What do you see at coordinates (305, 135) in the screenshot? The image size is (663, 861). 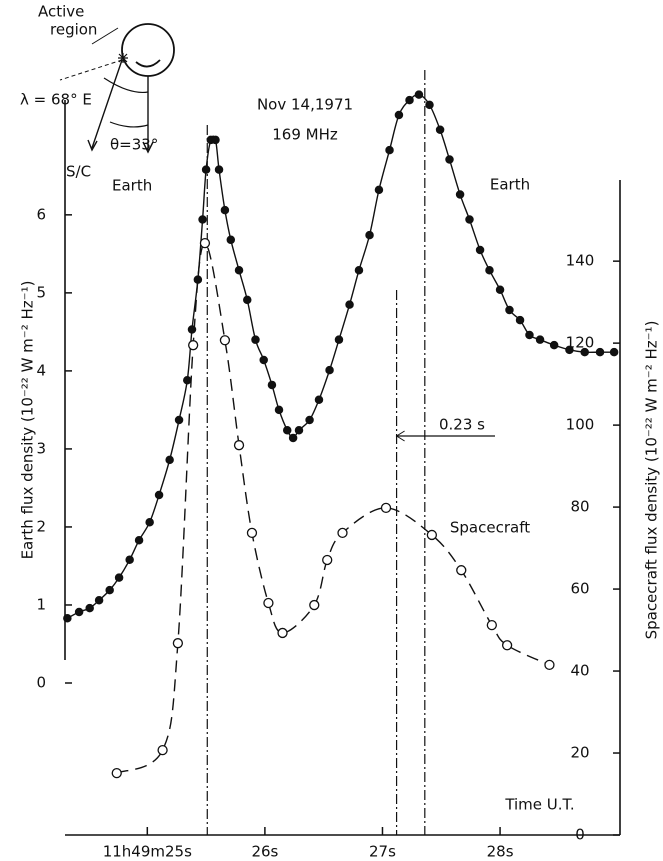 I see `chart-subtitle: 169 MHz` at bounding box center [305, 135].